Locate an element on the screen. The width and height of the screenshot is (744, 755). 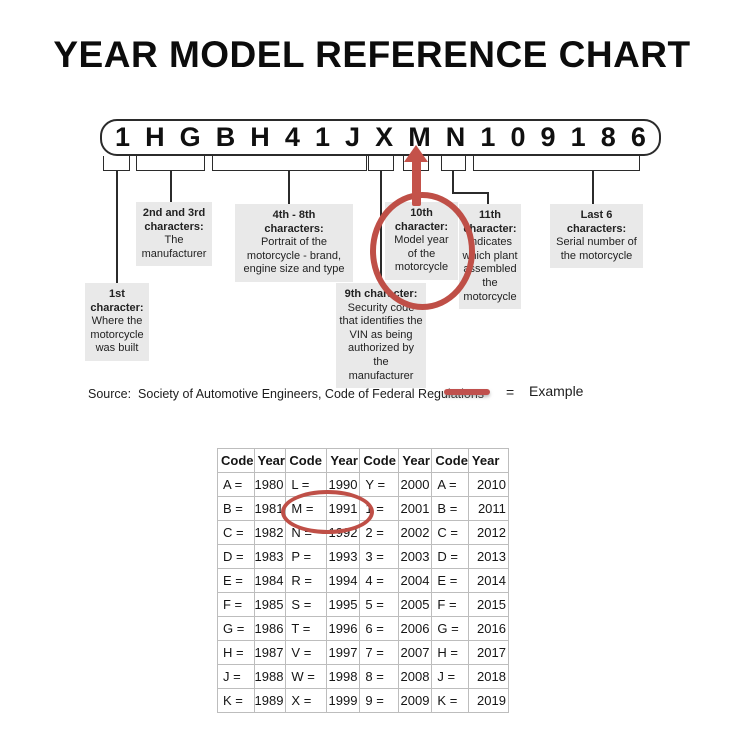
year-cell: 2002 is located at coordinates (415, 532).